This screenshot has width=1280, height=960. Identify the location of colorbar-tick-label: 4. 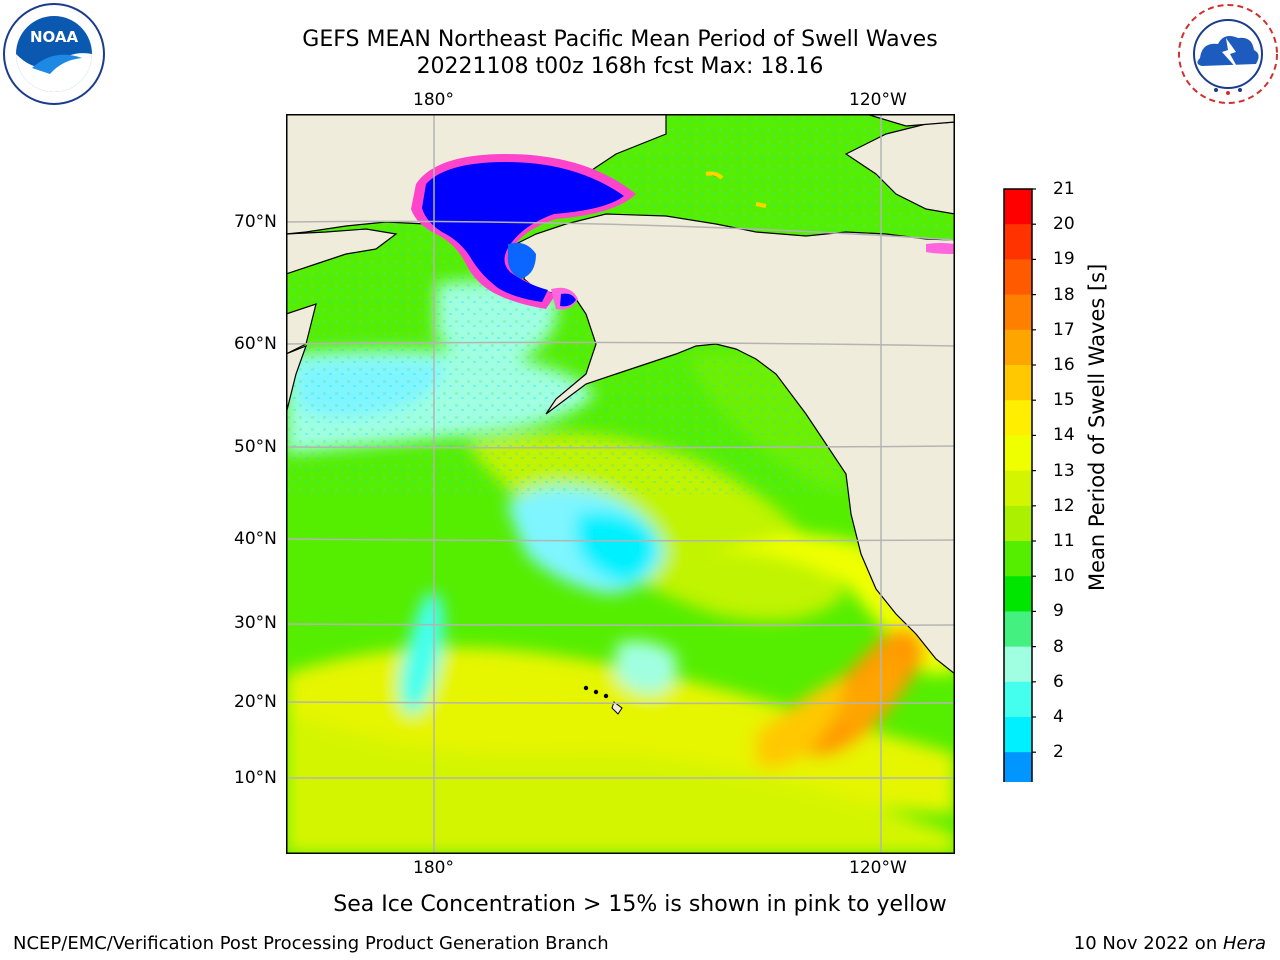
(1058, 717).